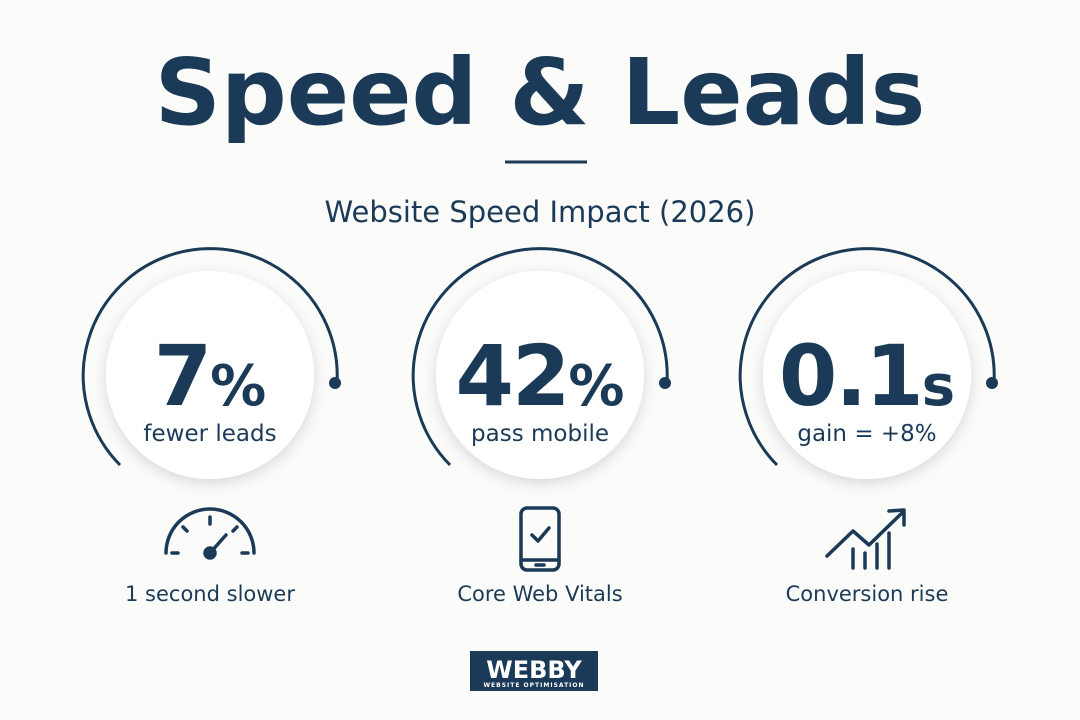 The height and width of the screenshot is (720, 1080). Describe the element at coordinates (533, 685) in the screenshot. I see `logo-tagline: WEBSITE OPTIMISATION` at that location.